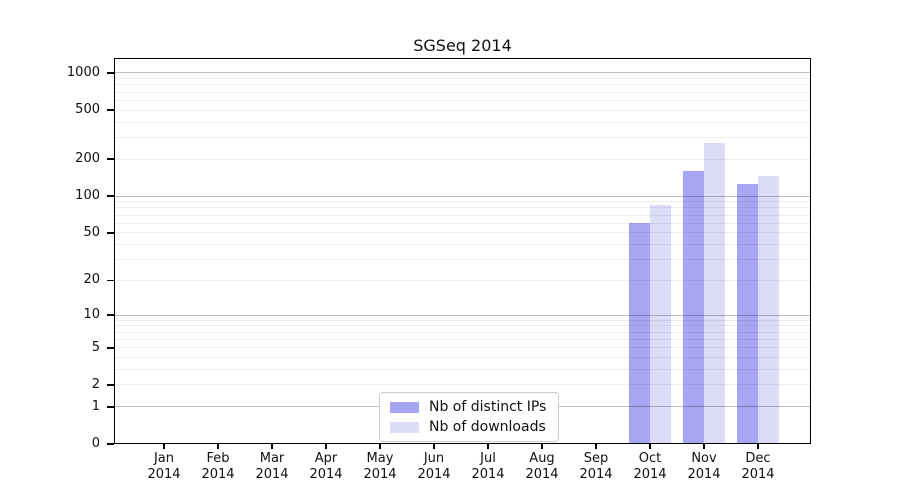 Image resolution: width=900 pixels, height=500 pixels. What do you see at coordinates (95, 406) in the screenshot?
I see `y-tick-label-1: 1` at bounding box center [95, 406].